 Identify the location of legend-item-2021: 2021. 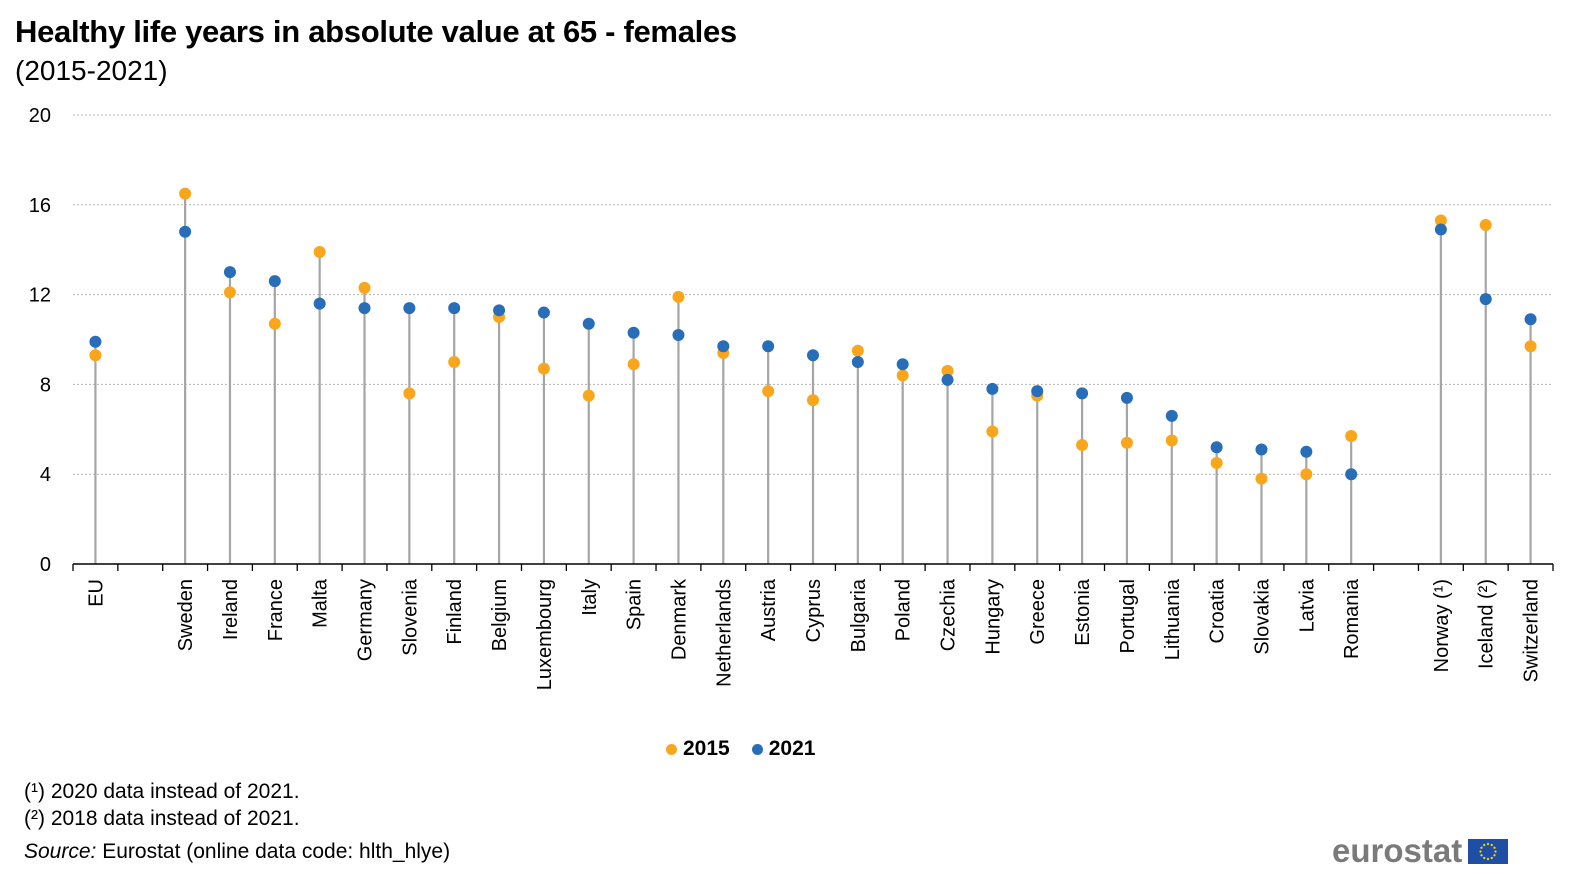
(783, 749).